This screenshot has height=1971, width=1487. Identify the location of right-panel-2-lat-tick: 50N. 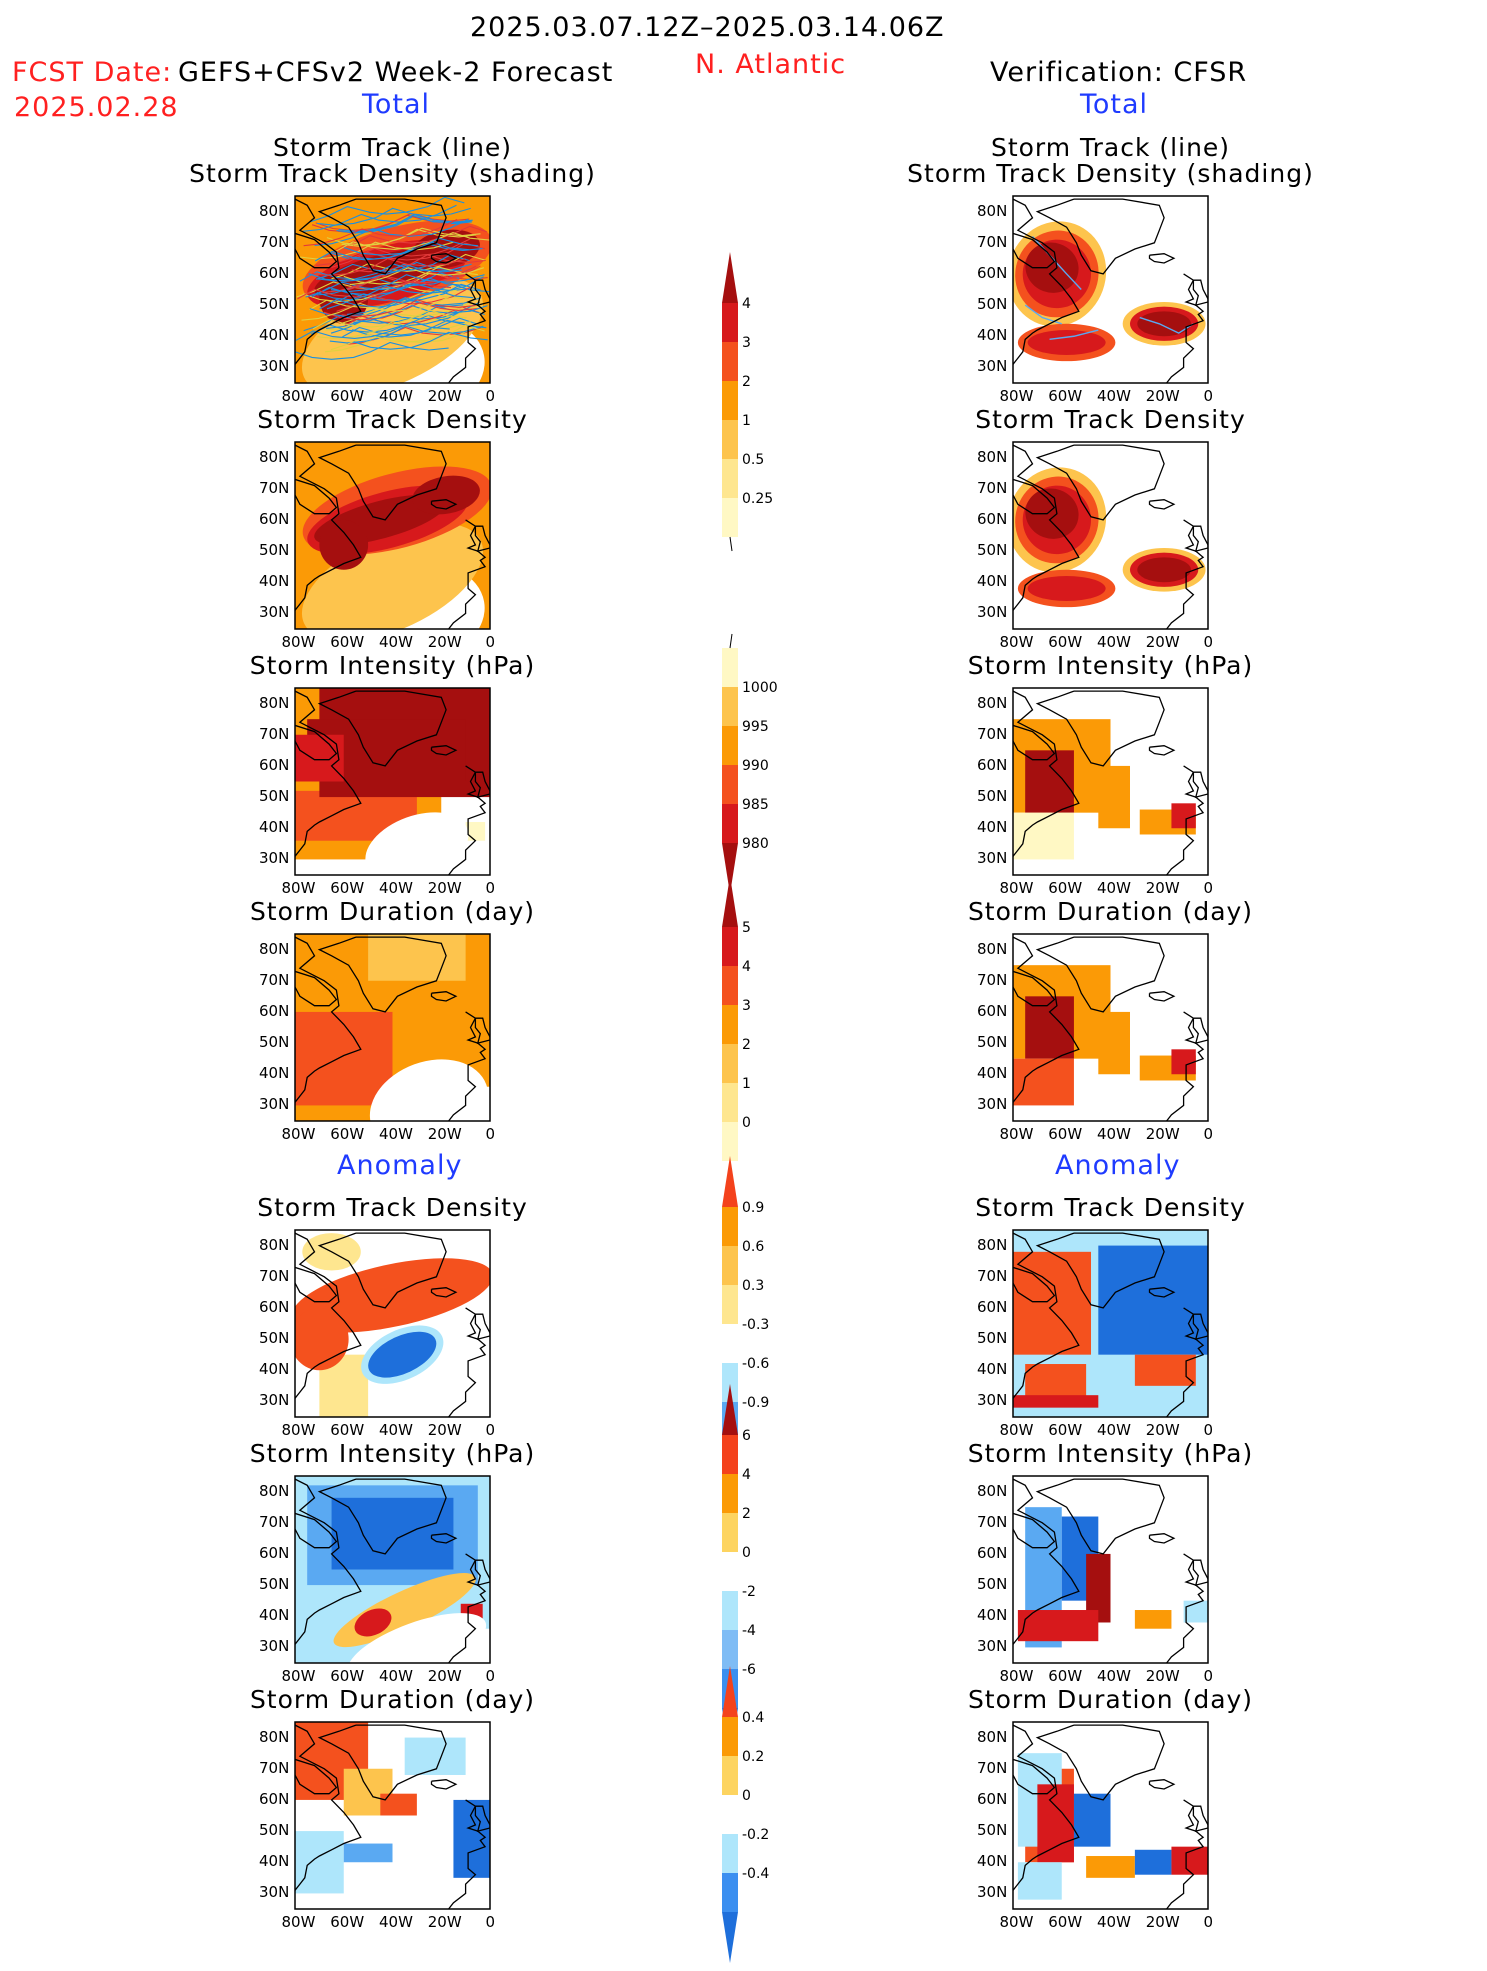
(992, 796).